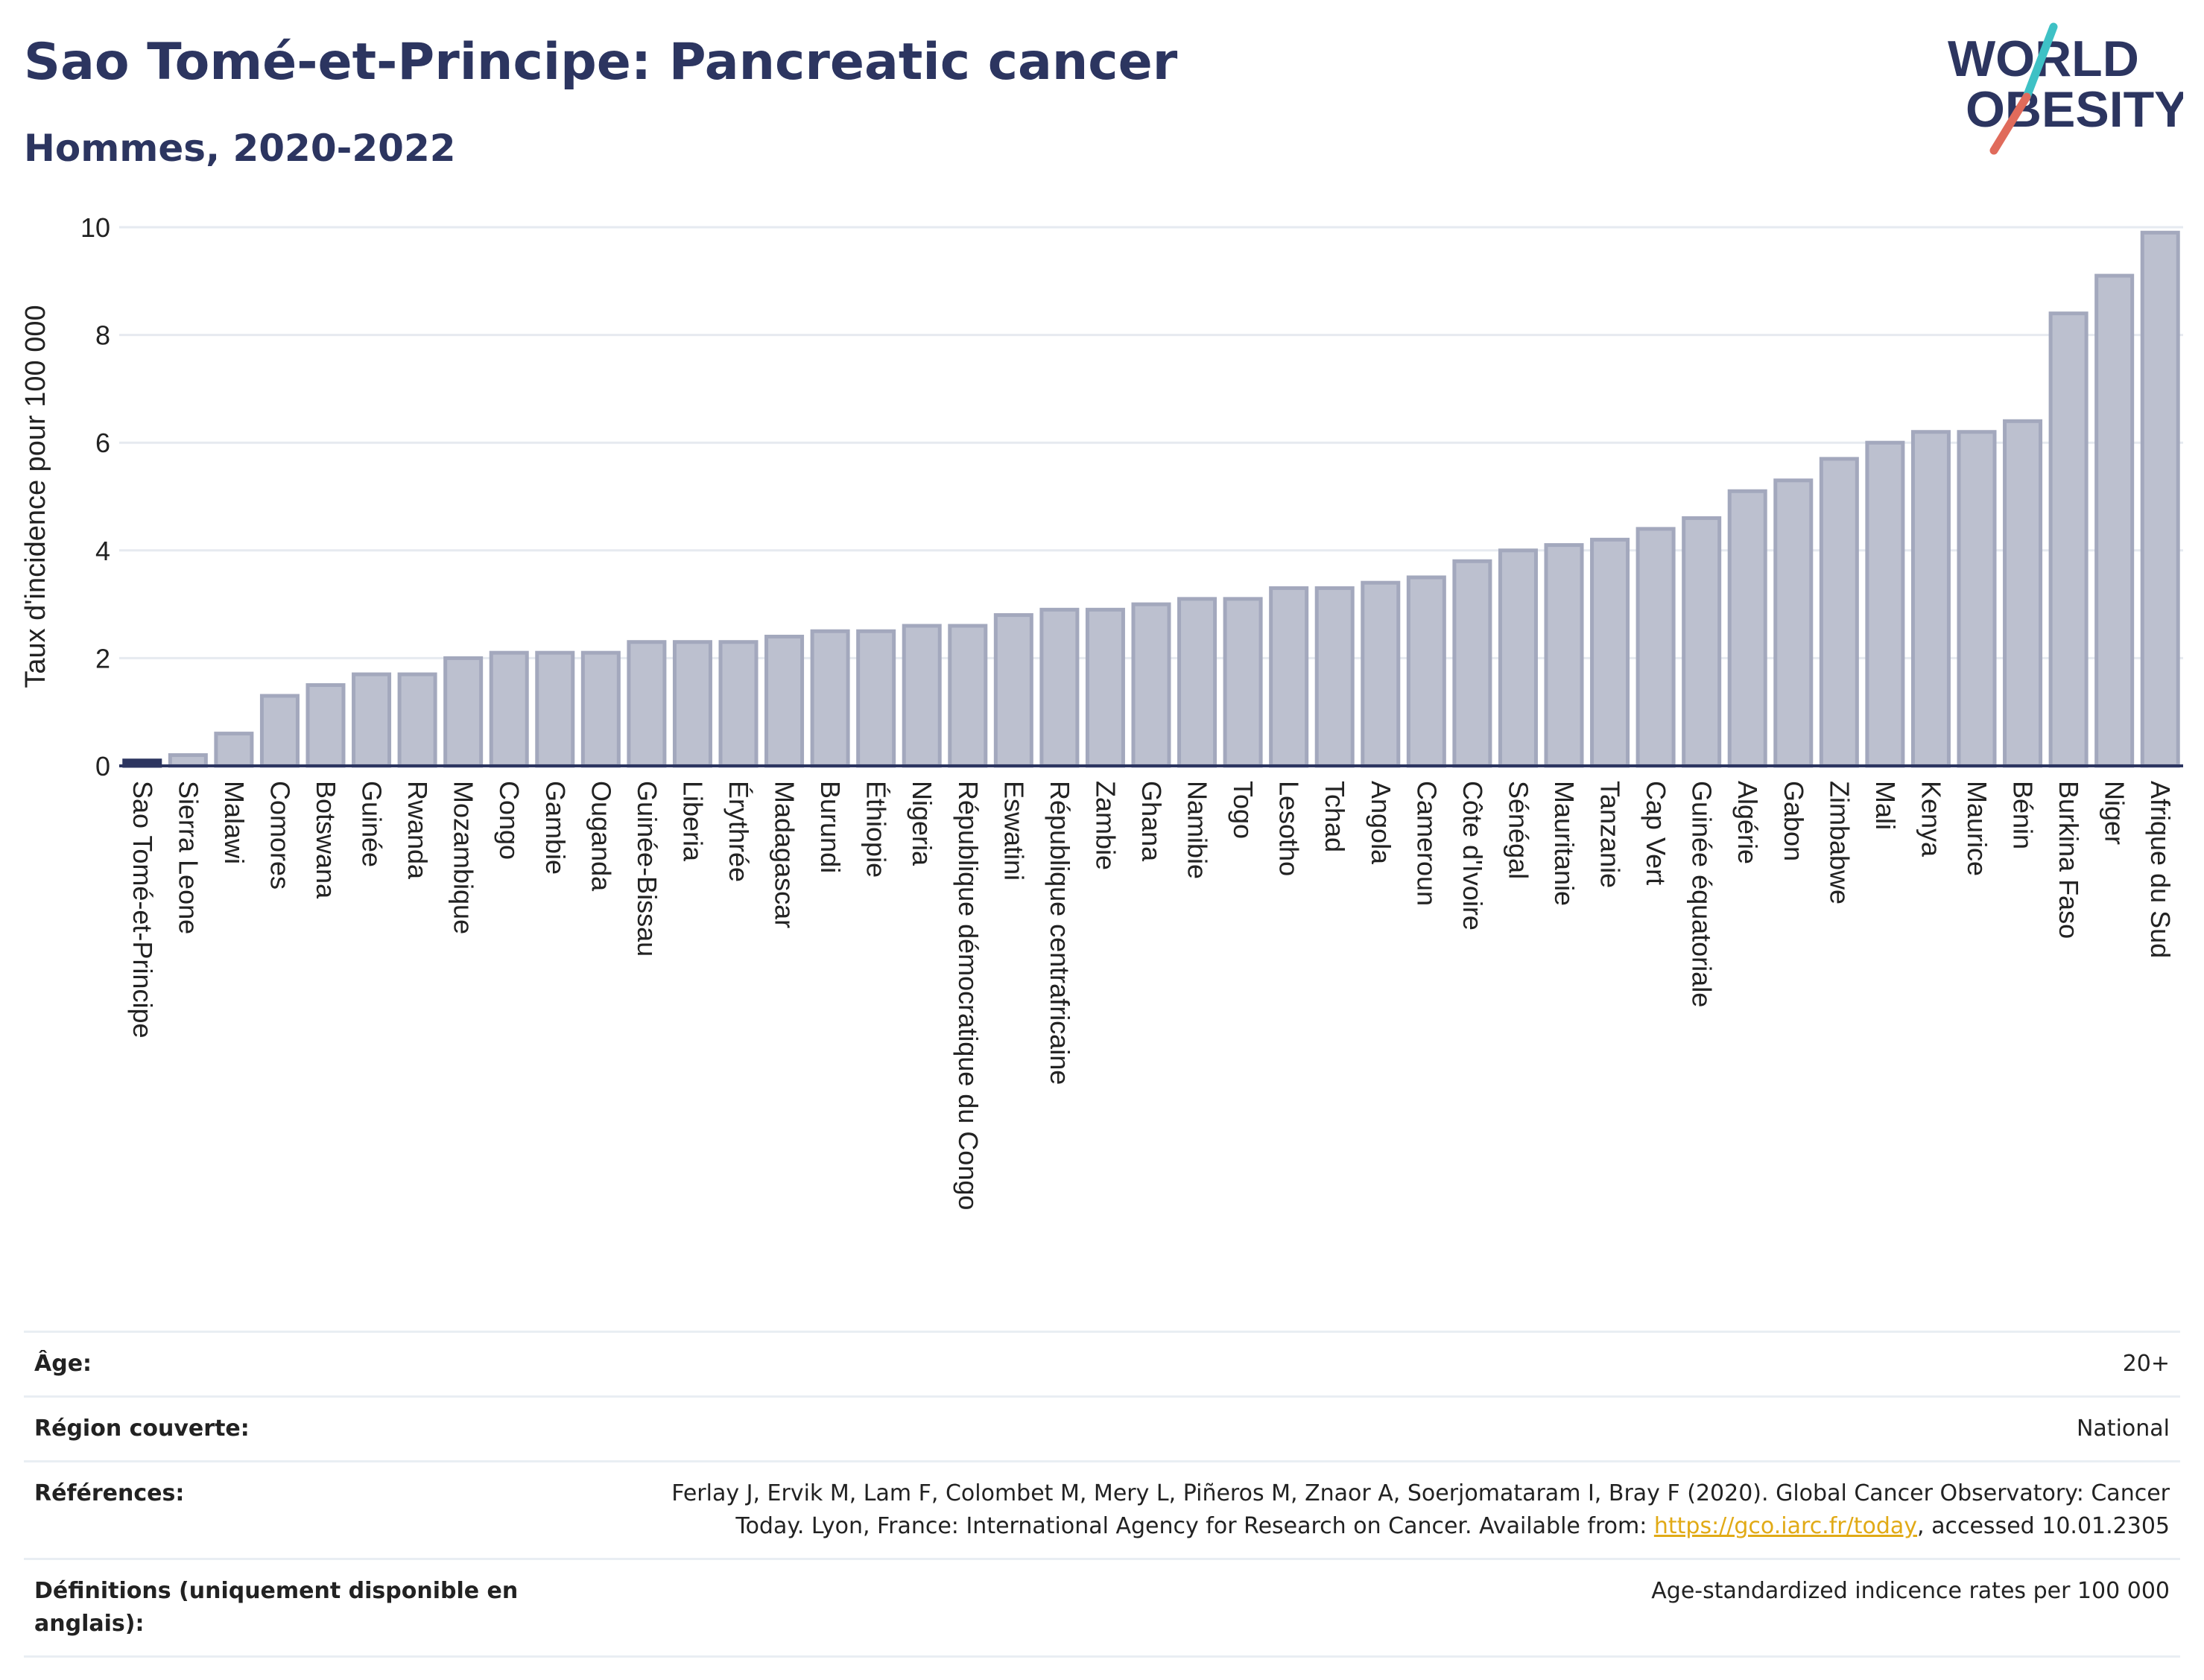  I want to click on y-tick-label: 2, so click(103, 658).